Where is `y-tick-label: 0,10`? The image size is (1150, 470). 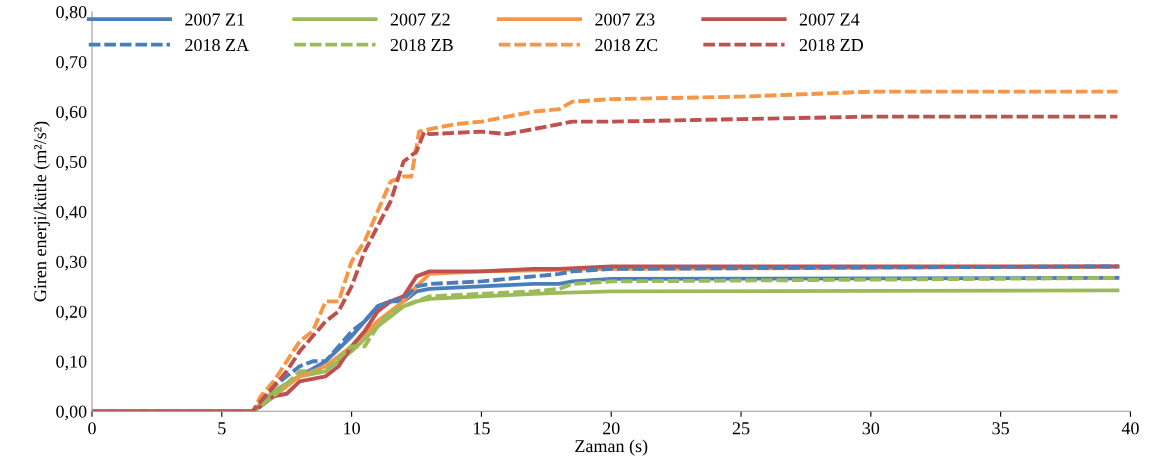
y-tick-label: 0,10 is located at coordinates (71, 363).